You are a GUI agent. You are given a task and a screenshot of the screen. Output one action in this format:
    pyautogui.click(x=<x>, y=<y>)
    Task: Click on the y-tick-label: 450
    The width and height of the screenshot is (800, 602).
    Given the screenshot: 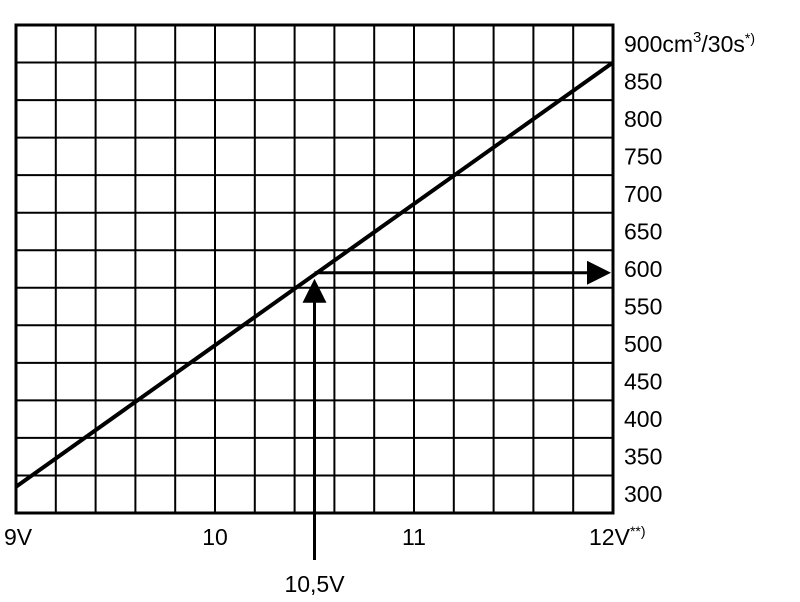 What is the action you would take?
    pyautogui.click(x=643, y=382)
    